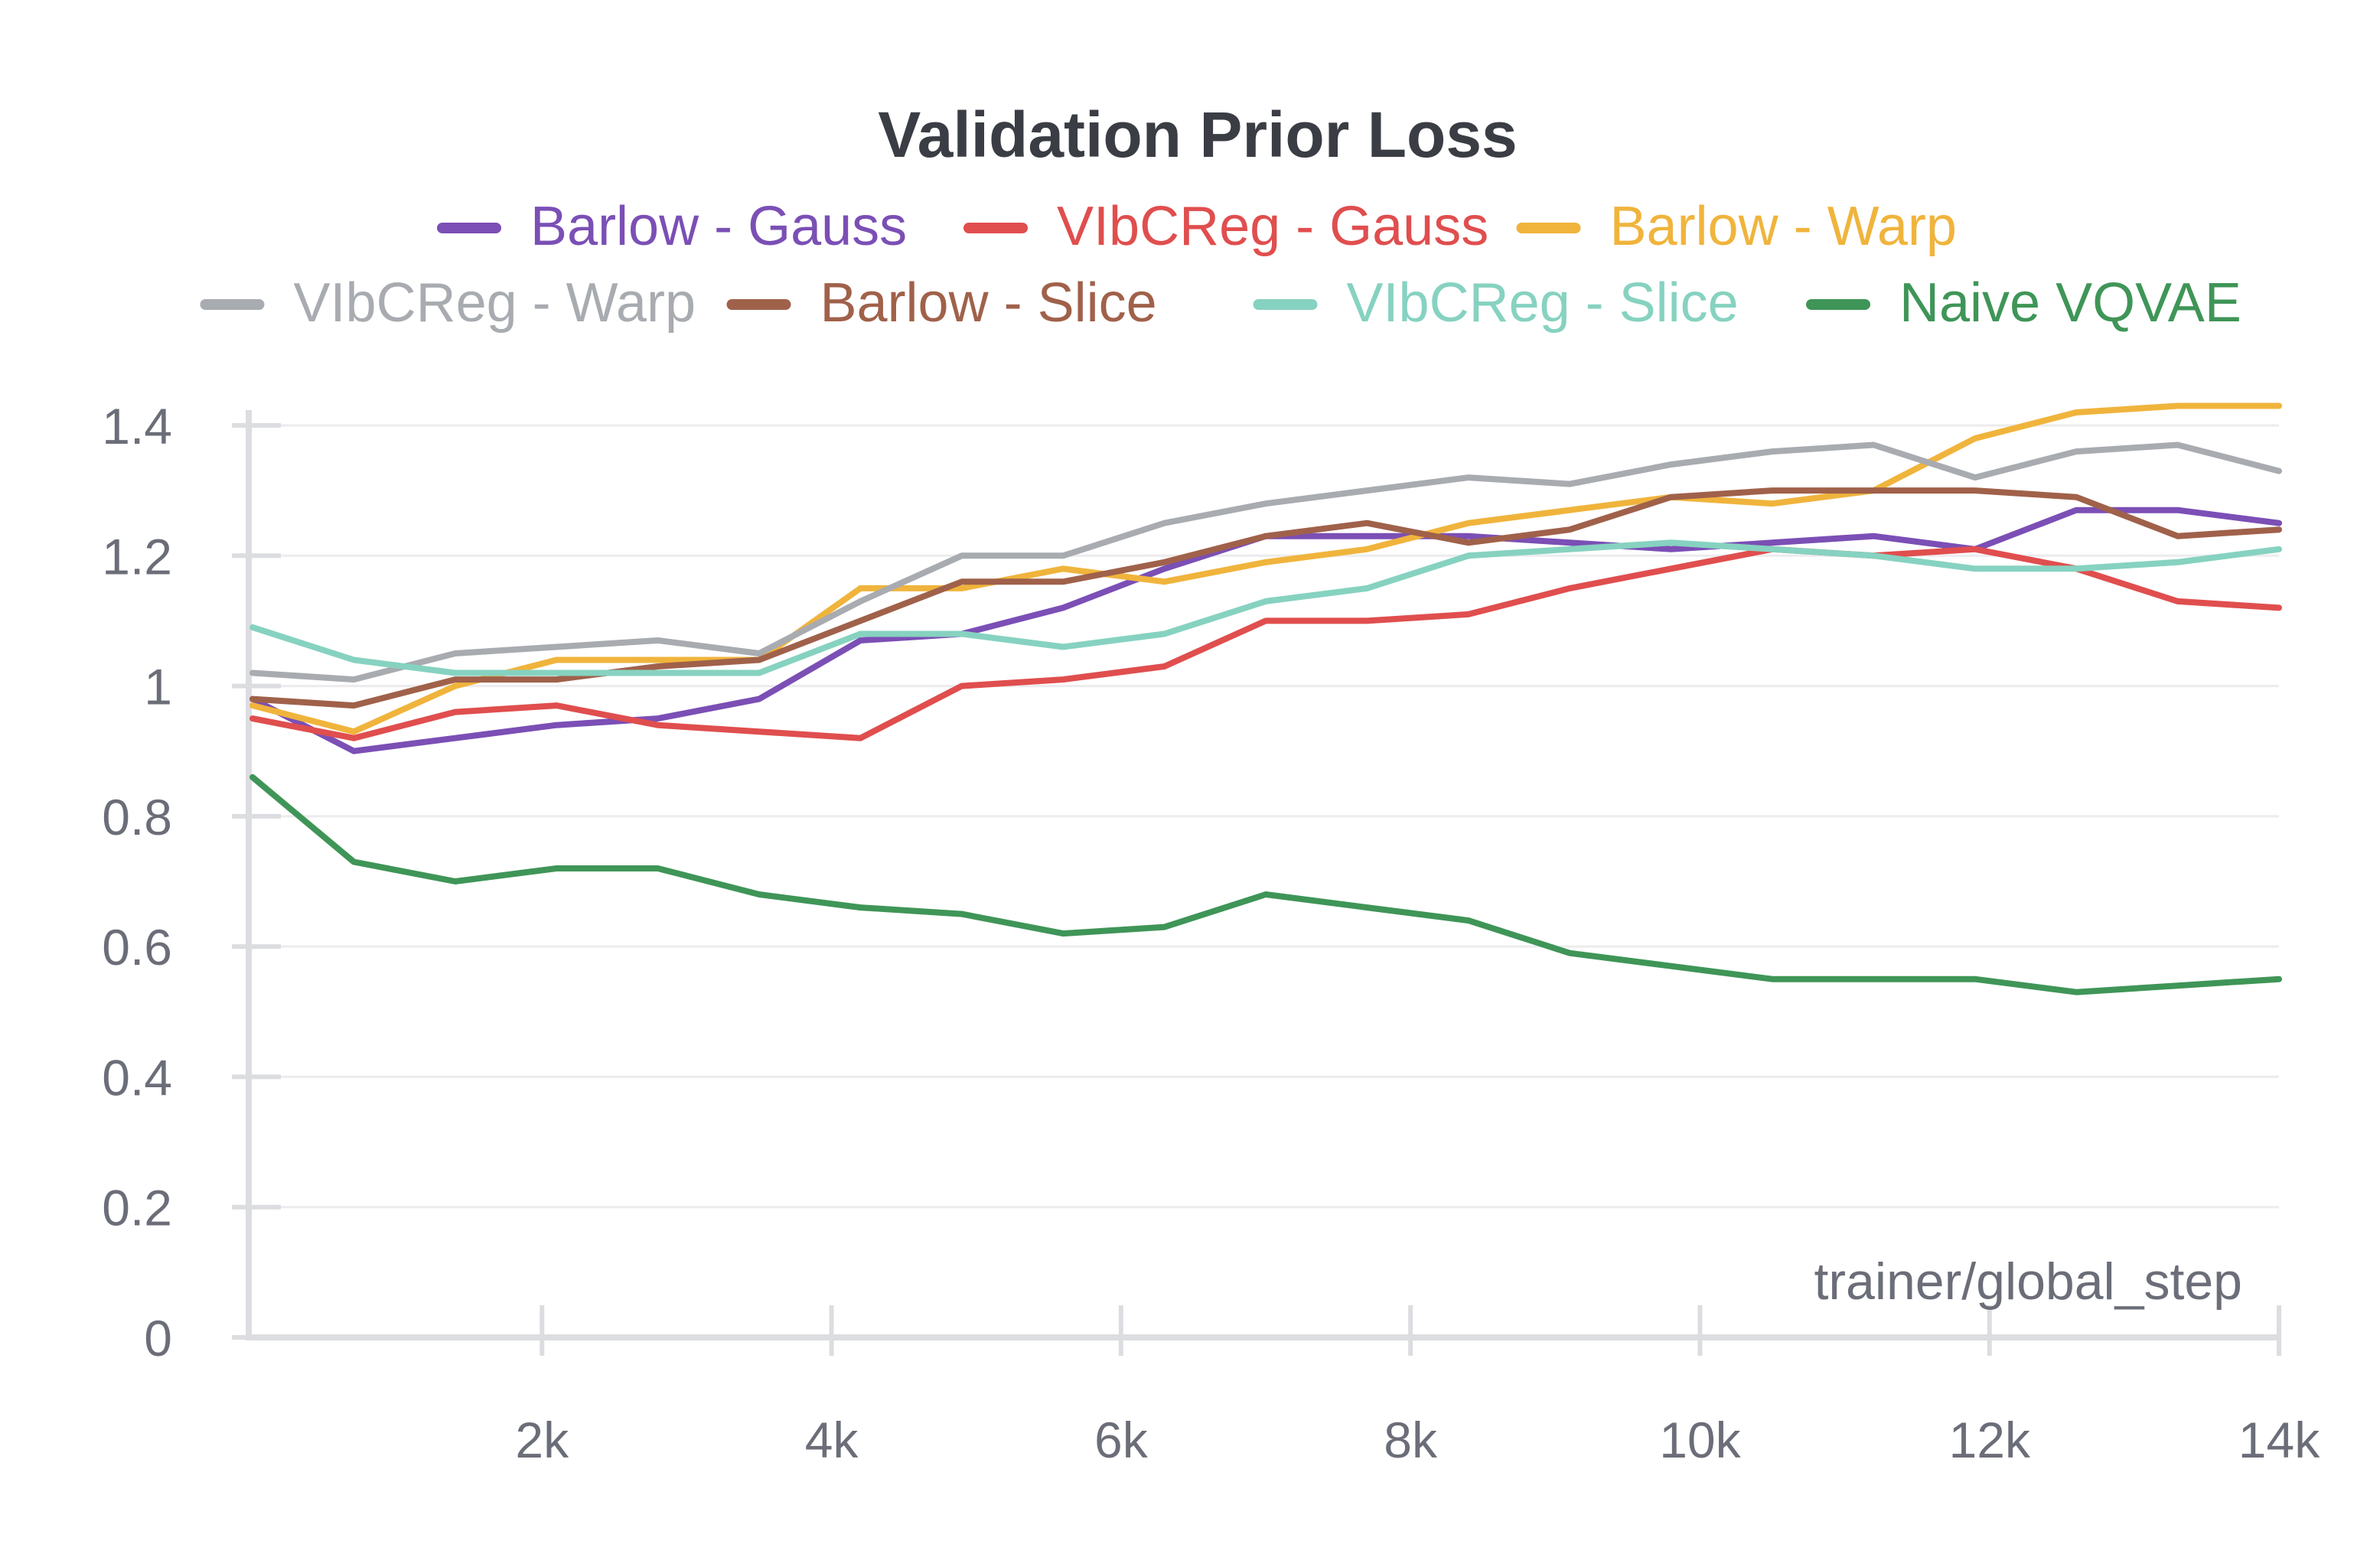 This screenshot has height=1557, width=2380. Describe the element at coordinates (988, 303) in the screenshot. I see `legend-label: Barlow - Slice` at that location.